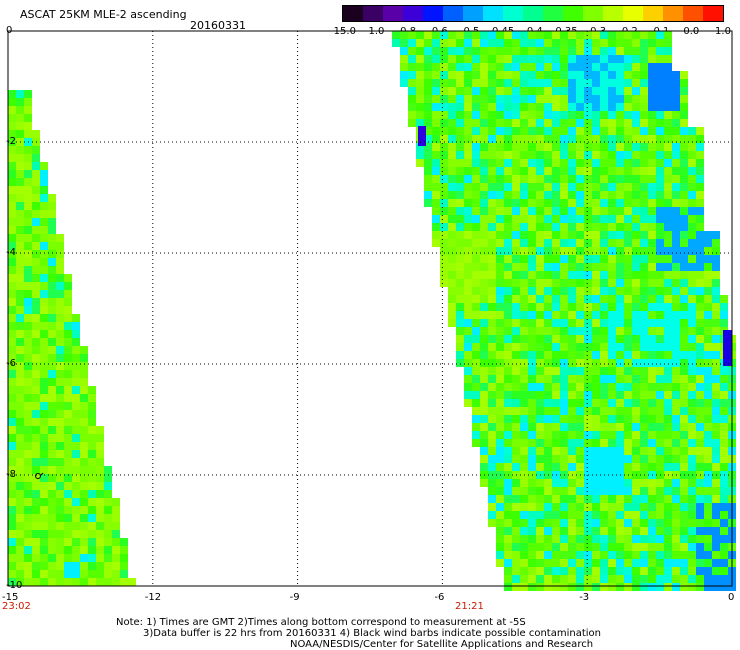 The height and width of the screenshot is (650, 740). What do you see at coordinates (39, 475) in the screenshot?
I see `wind-barb-mark` at bounding box center [39, 475].